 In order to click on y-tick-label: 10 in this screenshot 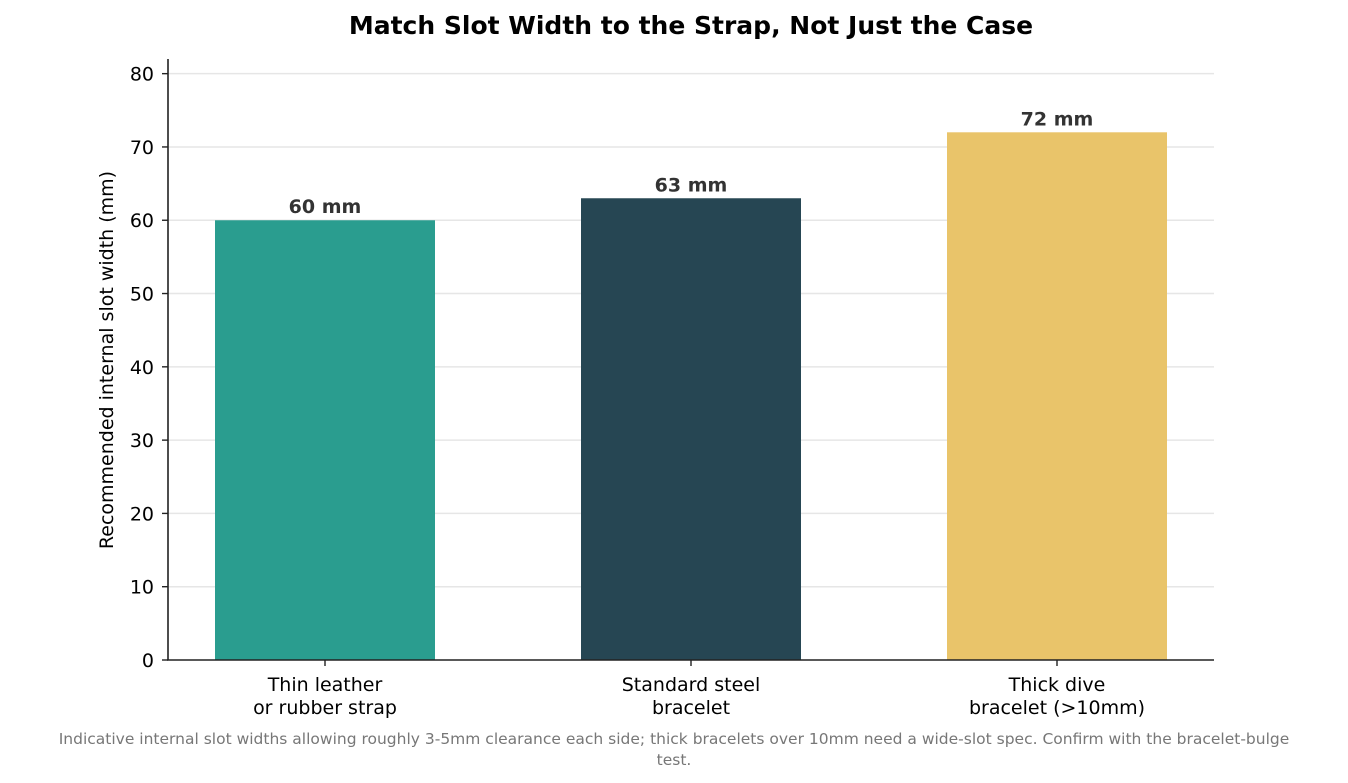, I will do `click(142, 588)`.